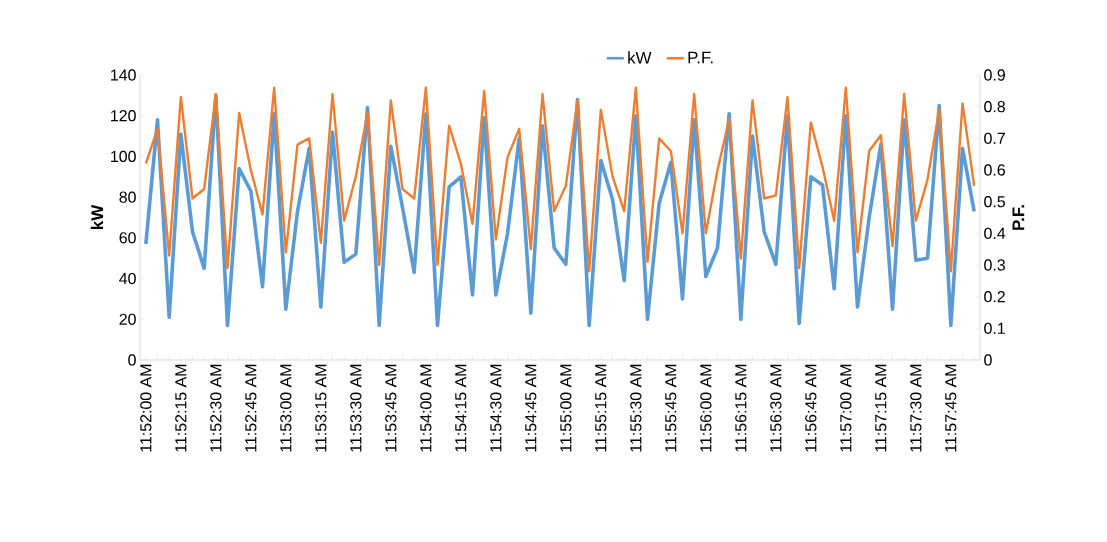  I want to click on x-tick-label: 11:55:00 AM, so click(566, 408).